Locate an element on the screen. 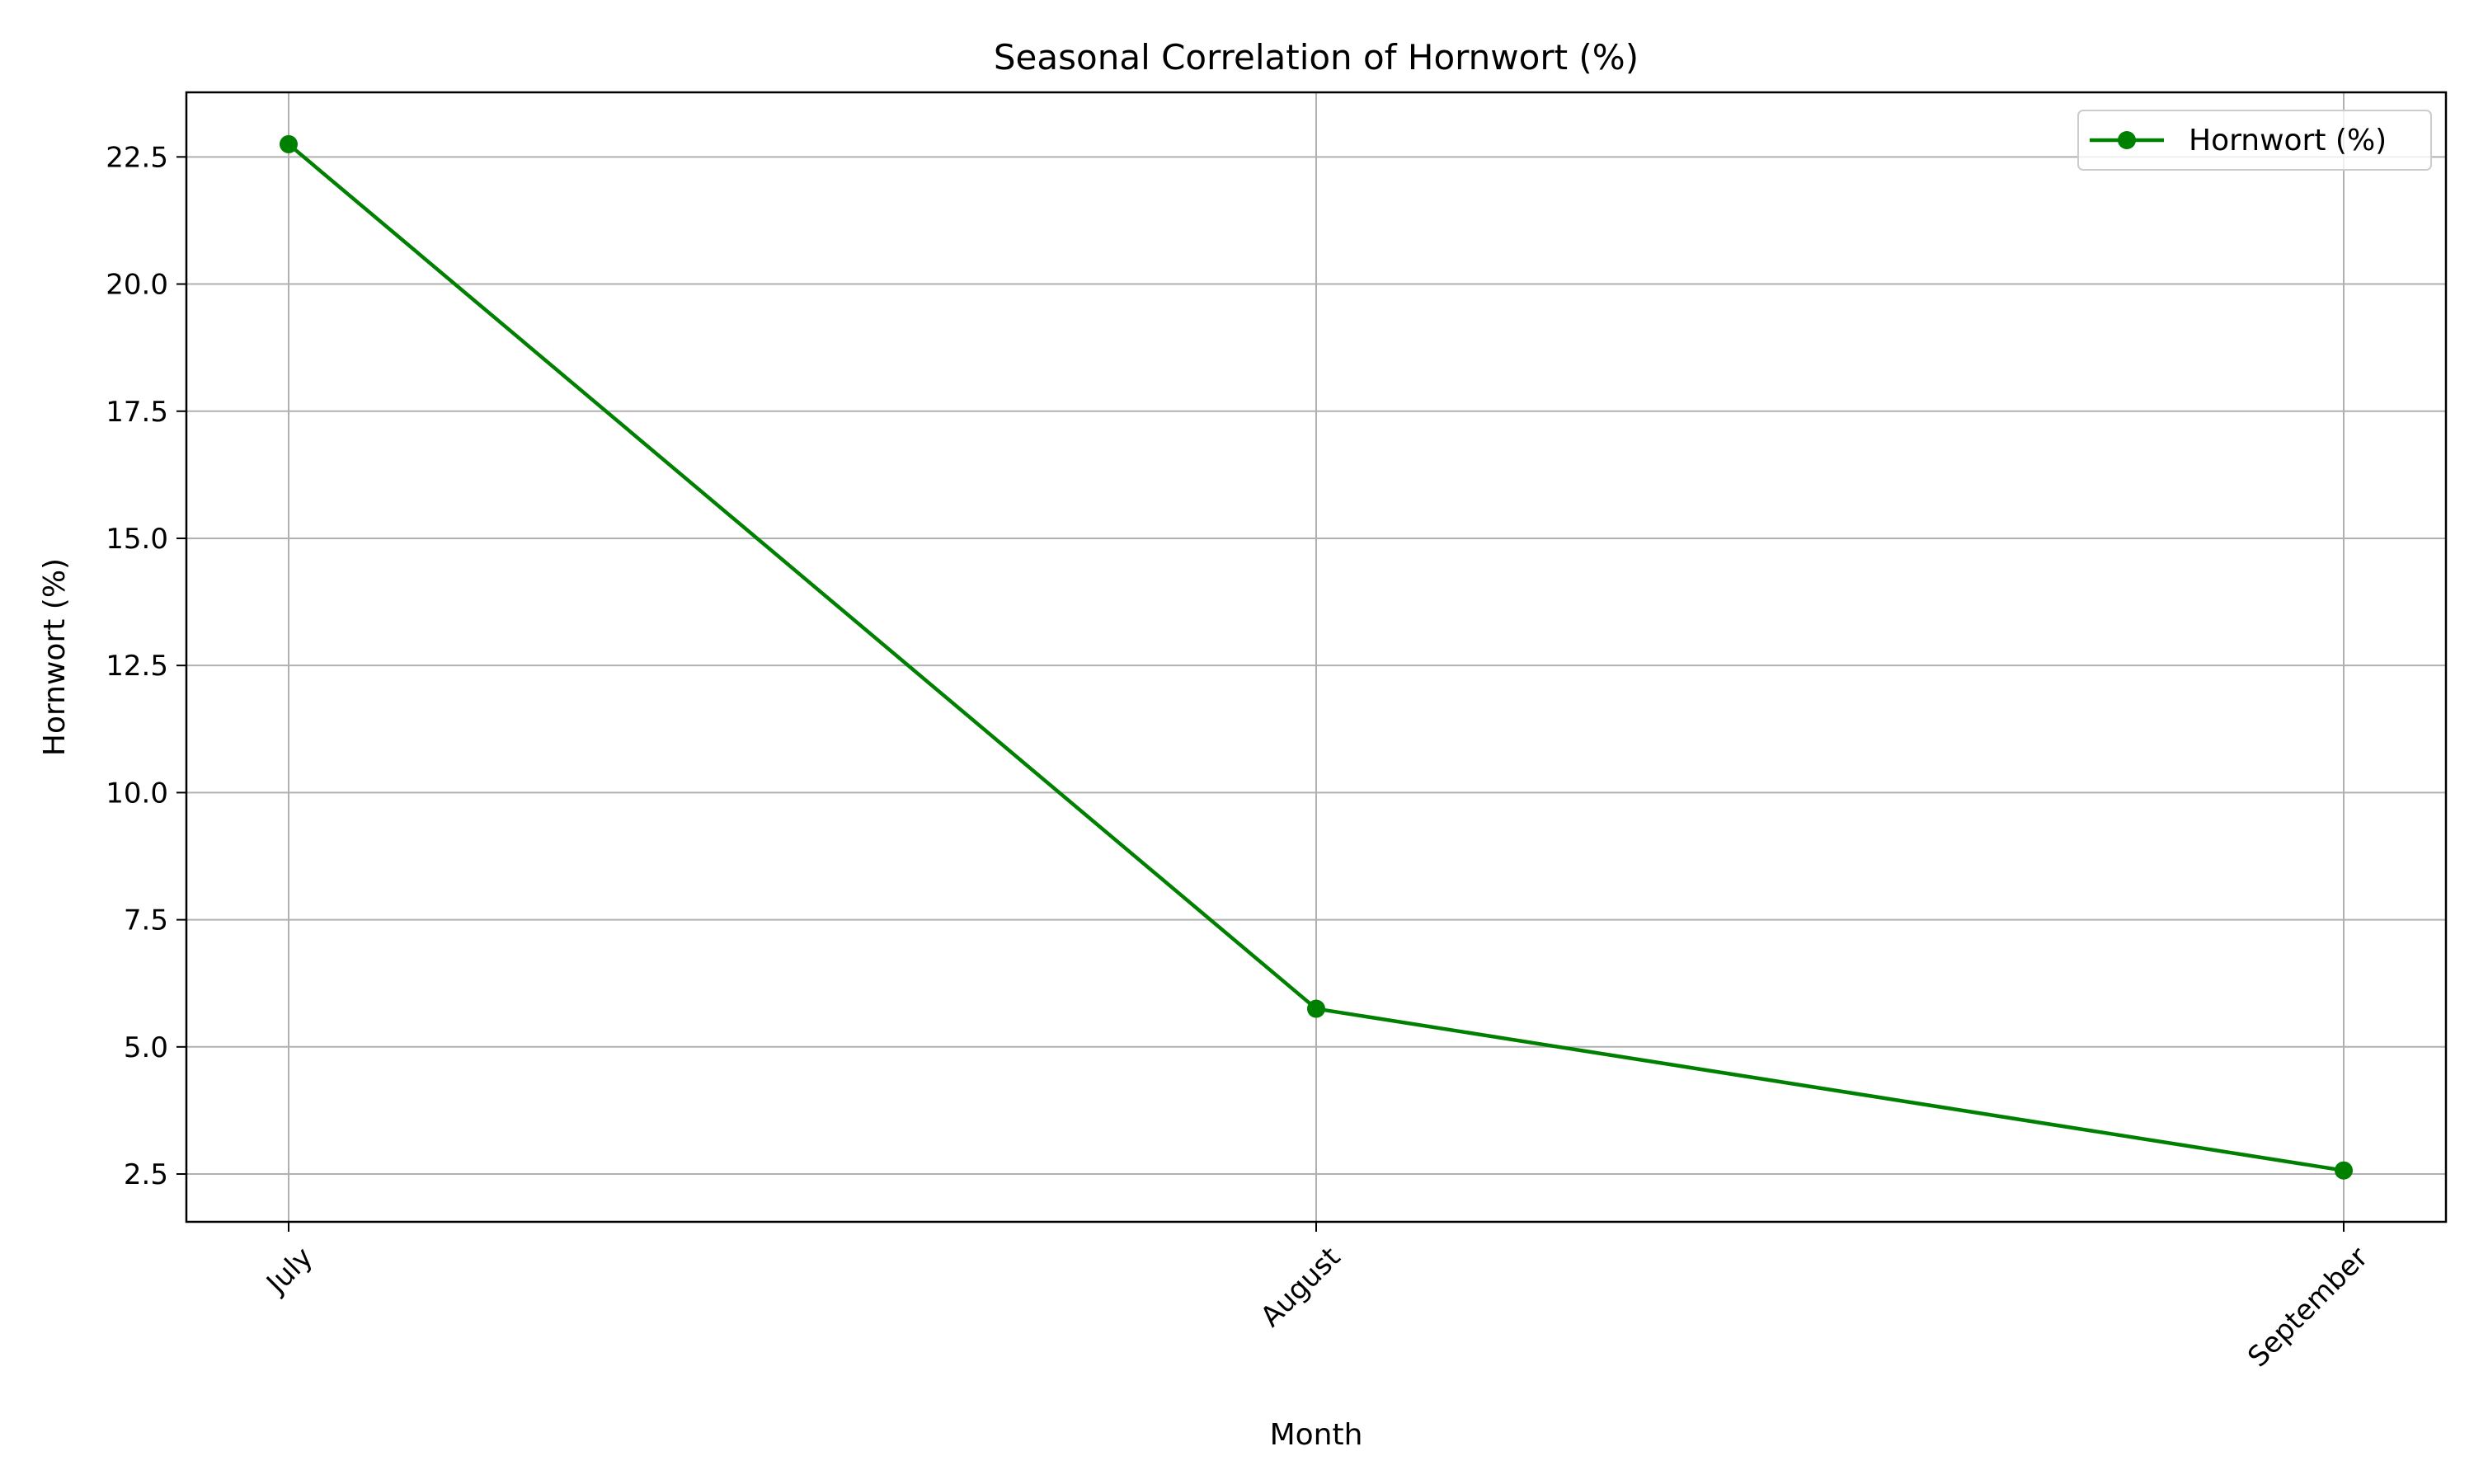  y-tick-label: 15.0 is located at coordinates (137, 539).